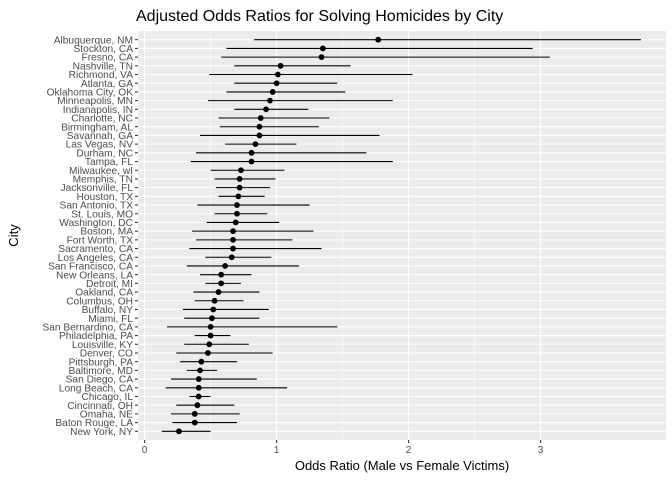  Describe the element at coordinates (106, 414) in the screenshot. I see `y-tick-label: Omaha, NE` at that location.